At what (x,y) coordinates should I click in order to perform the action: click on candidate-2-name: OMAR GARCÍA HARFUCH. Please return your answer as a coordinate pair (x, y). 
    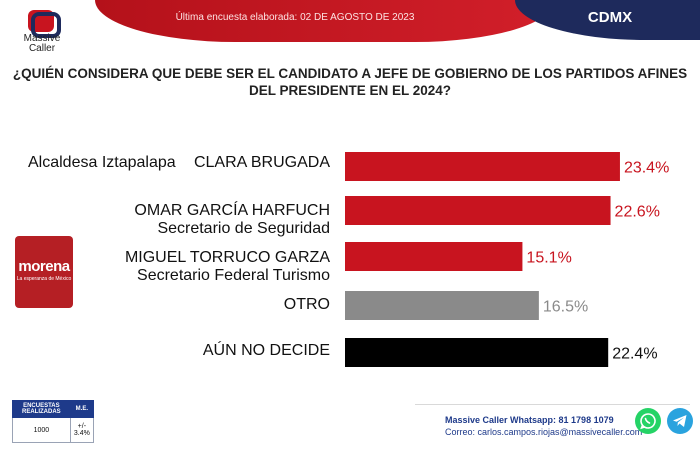
    Looking at the image, I should click on (232, 210).